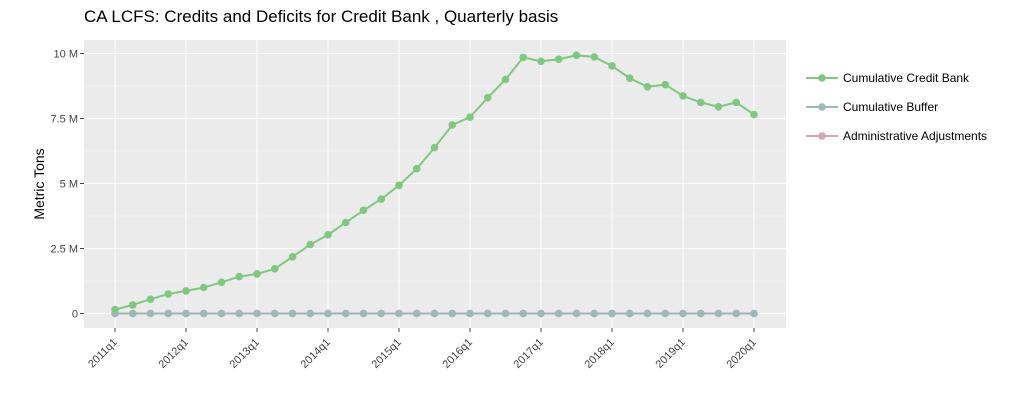 The image size is (1022, 400). I want to click on legend-label: Cumulative Buffer, so click(890, 107).